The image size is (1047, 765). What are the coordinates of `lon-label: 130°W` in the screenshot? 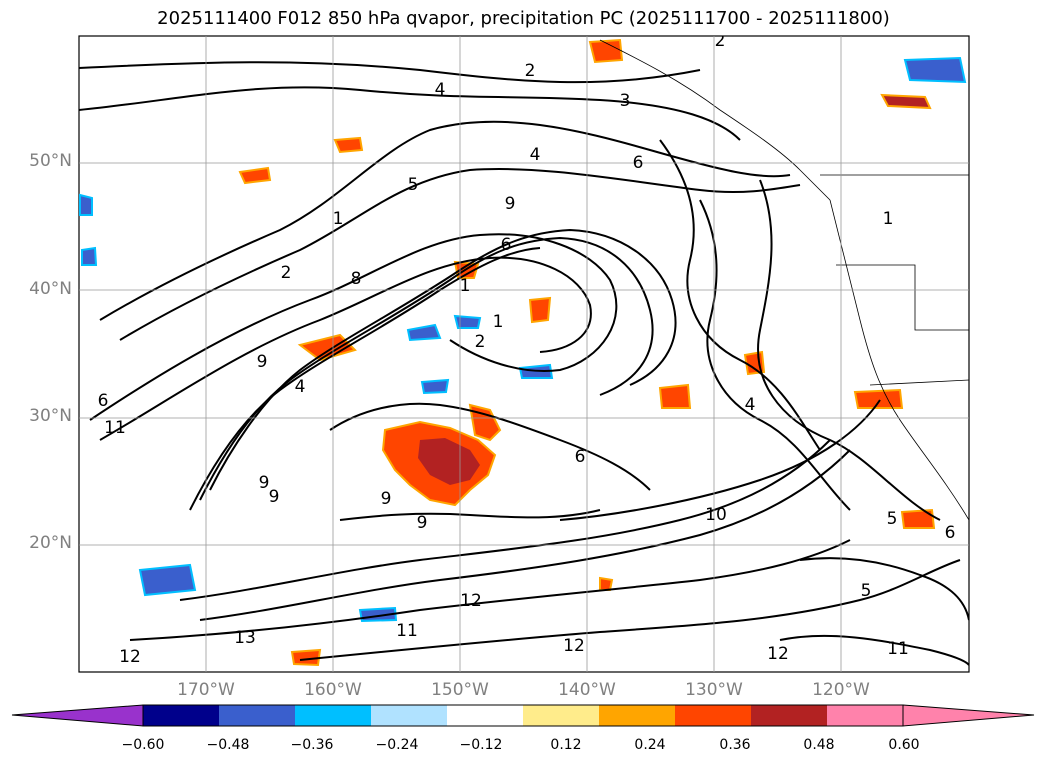 It's located at (714, 690).